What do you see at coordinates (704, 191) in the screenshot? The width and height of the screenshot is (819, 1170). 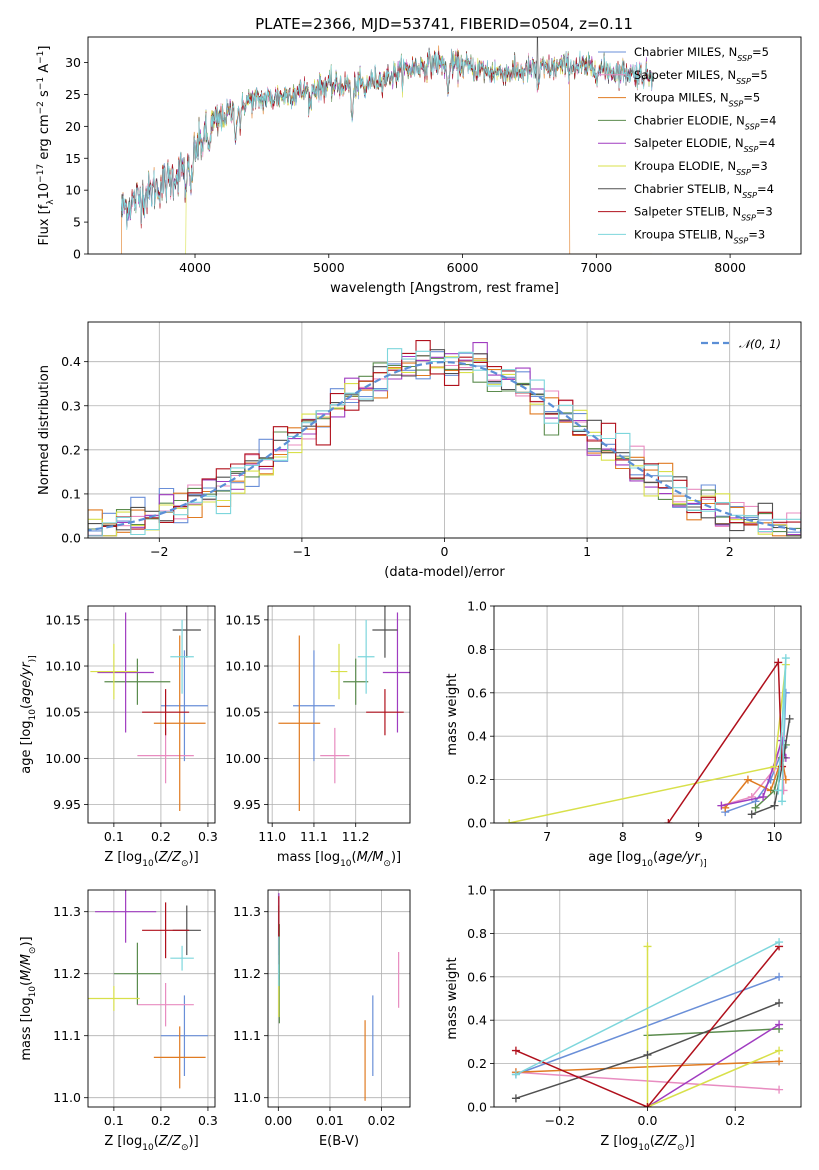 I see `legend-entry: Chabrier STELIB, NSSP=4` at bounding box center [704, 191].